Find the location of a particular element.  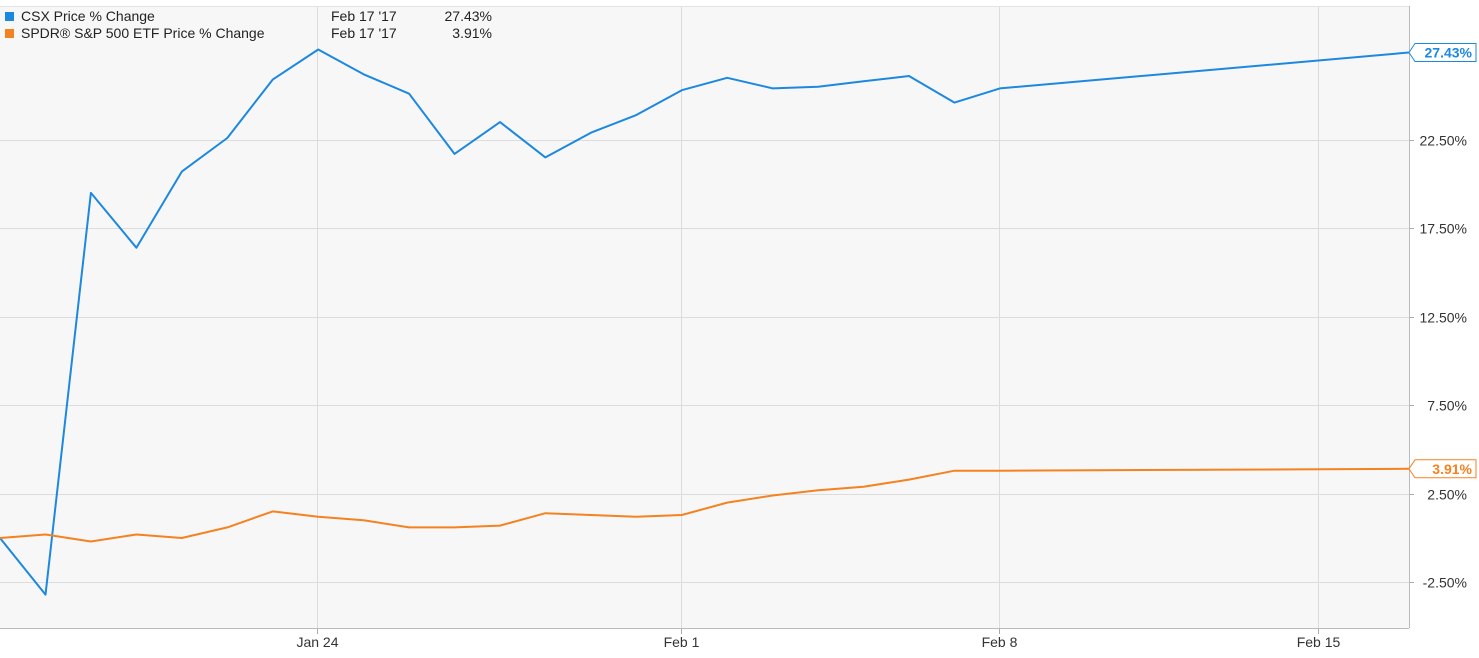

x-tick-label: Feb 15 is located at coordinates (1319, 642).